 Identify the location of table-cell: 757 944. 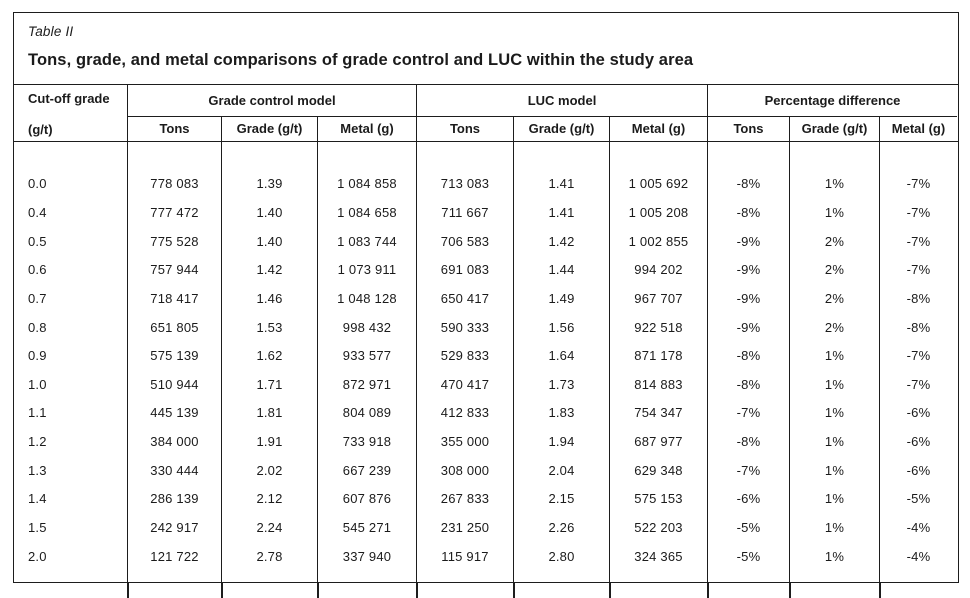
(174, 270).